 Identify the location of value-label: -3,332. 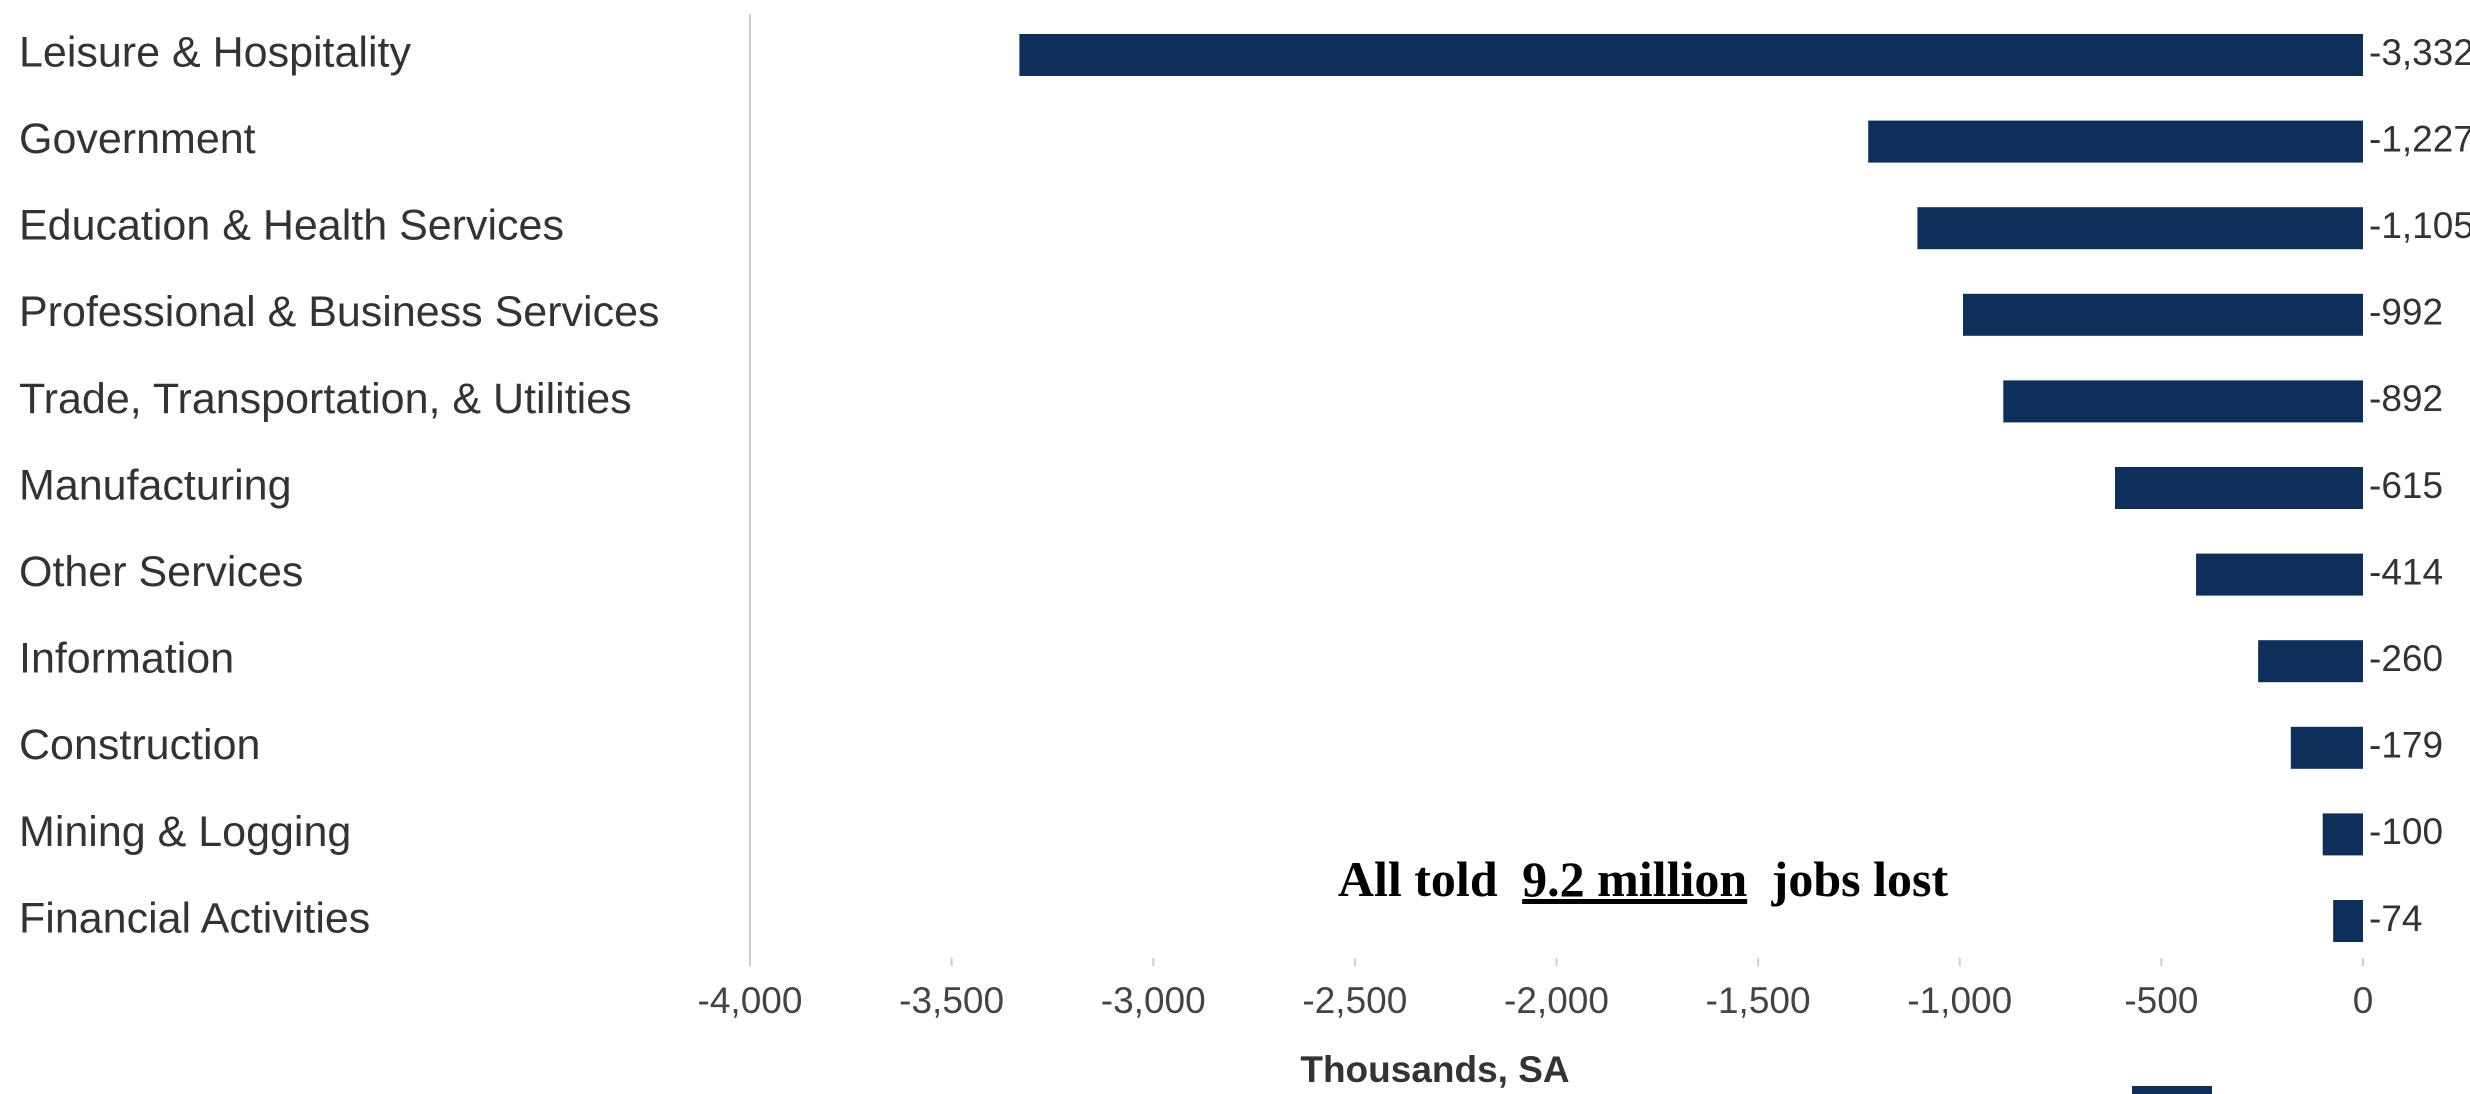
(2419, 52).